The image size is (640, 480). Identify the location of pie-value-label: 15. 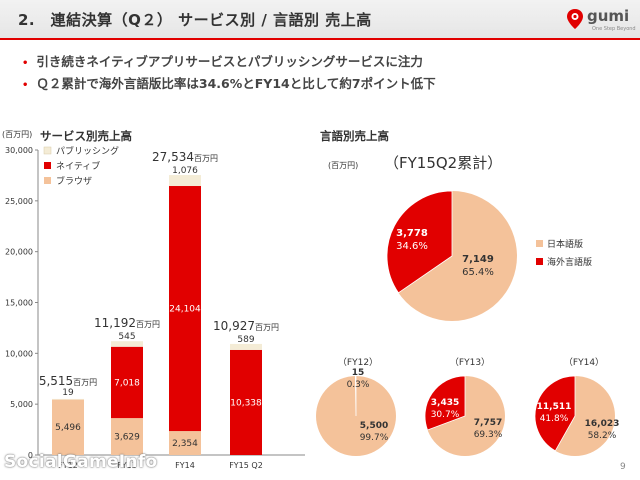
(358, 373).